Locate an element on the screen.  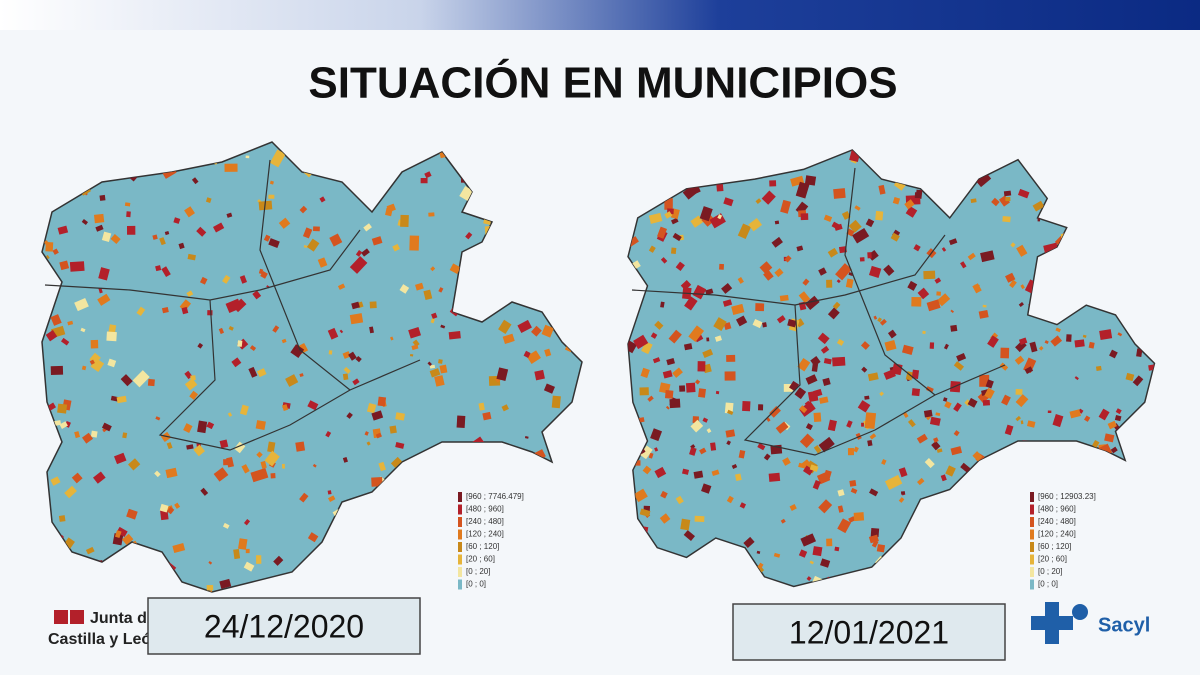
logo-sacyl: Sacyl is located at coordinates (1090, 623).